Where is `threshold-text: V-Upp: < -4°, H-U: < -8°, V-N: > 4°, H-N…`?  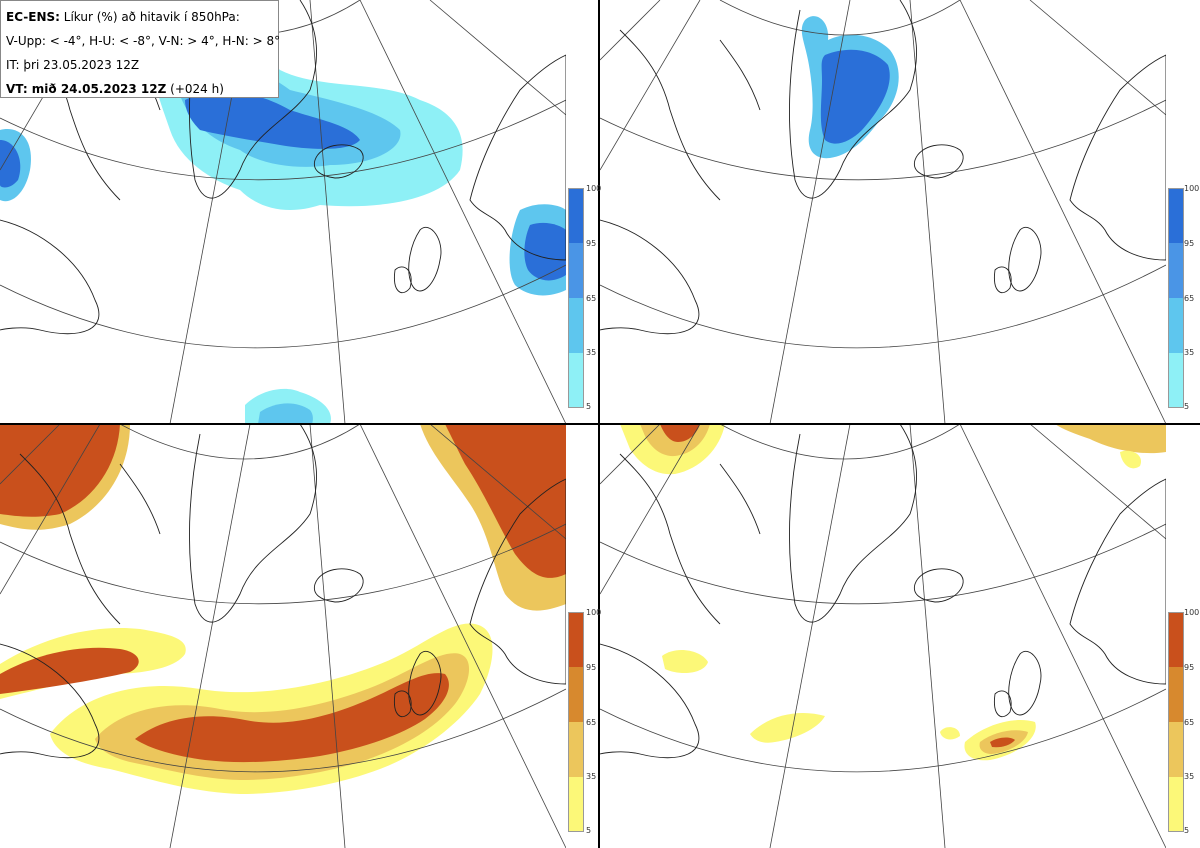 threshold-text: V-Upp: < -4°, H-U: < -8°, V-N: > 4°, H-N… is located at coordinates (143, 41).